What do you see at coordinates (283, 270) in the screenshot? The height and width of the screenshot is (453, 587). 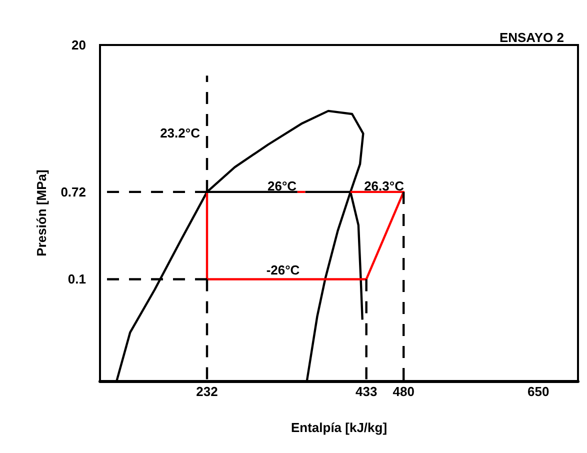 I see `annotation: -26°C` at bounding box center [283, 270].